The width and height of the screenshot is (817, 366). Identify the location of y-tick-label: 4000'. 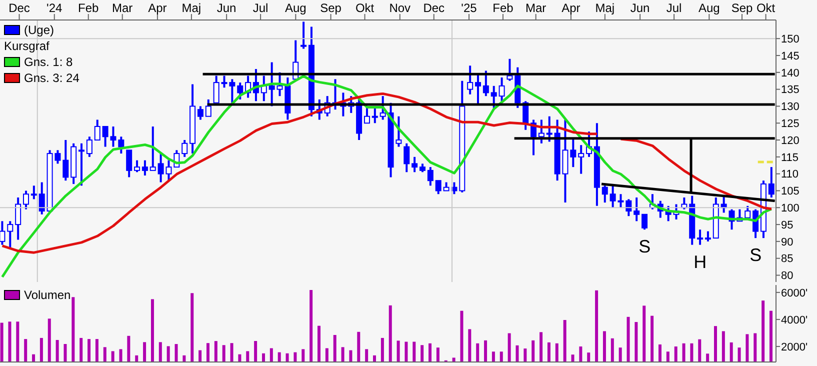
(794, 320).